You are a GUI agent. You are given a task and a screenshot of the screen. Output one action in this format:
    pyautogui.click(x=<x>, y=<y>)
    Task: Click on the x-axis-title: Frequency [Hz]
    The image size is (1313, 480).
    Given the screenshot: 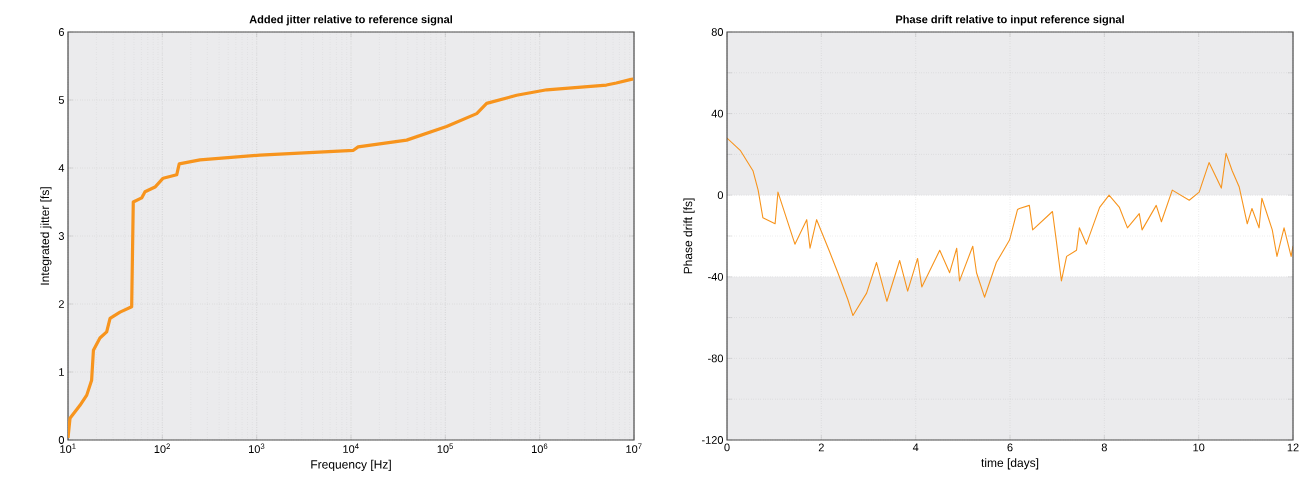 What is the action you would take?
    pyautogui.click(x=351, y=465)
    